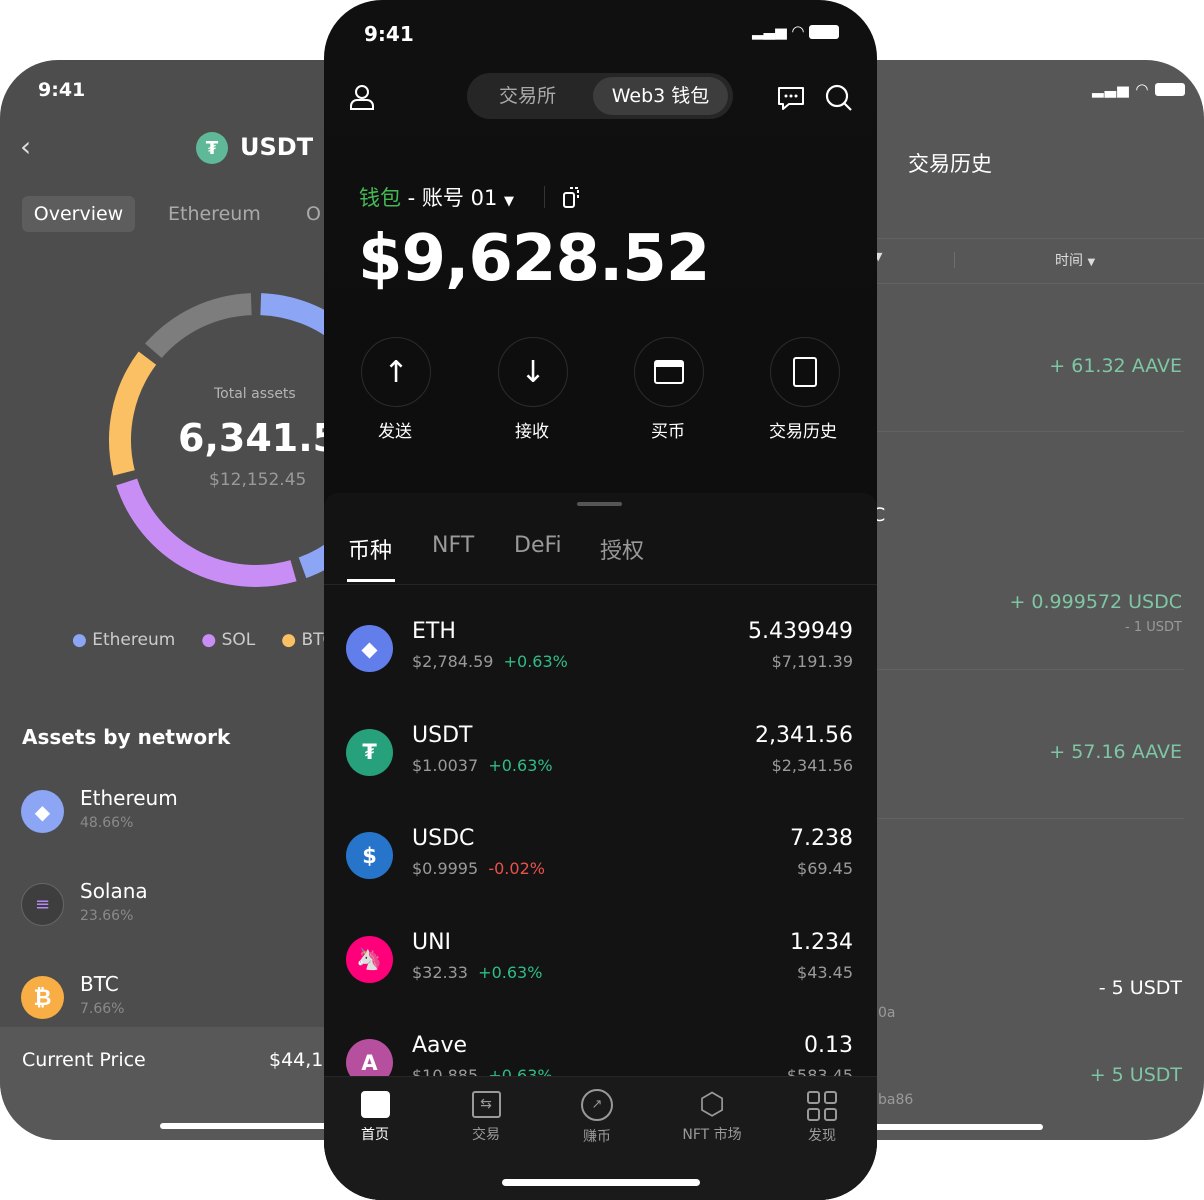 This screenshot has height=1200, width=1204. I want to click on token-symbol: UNI, so click(432, 942).